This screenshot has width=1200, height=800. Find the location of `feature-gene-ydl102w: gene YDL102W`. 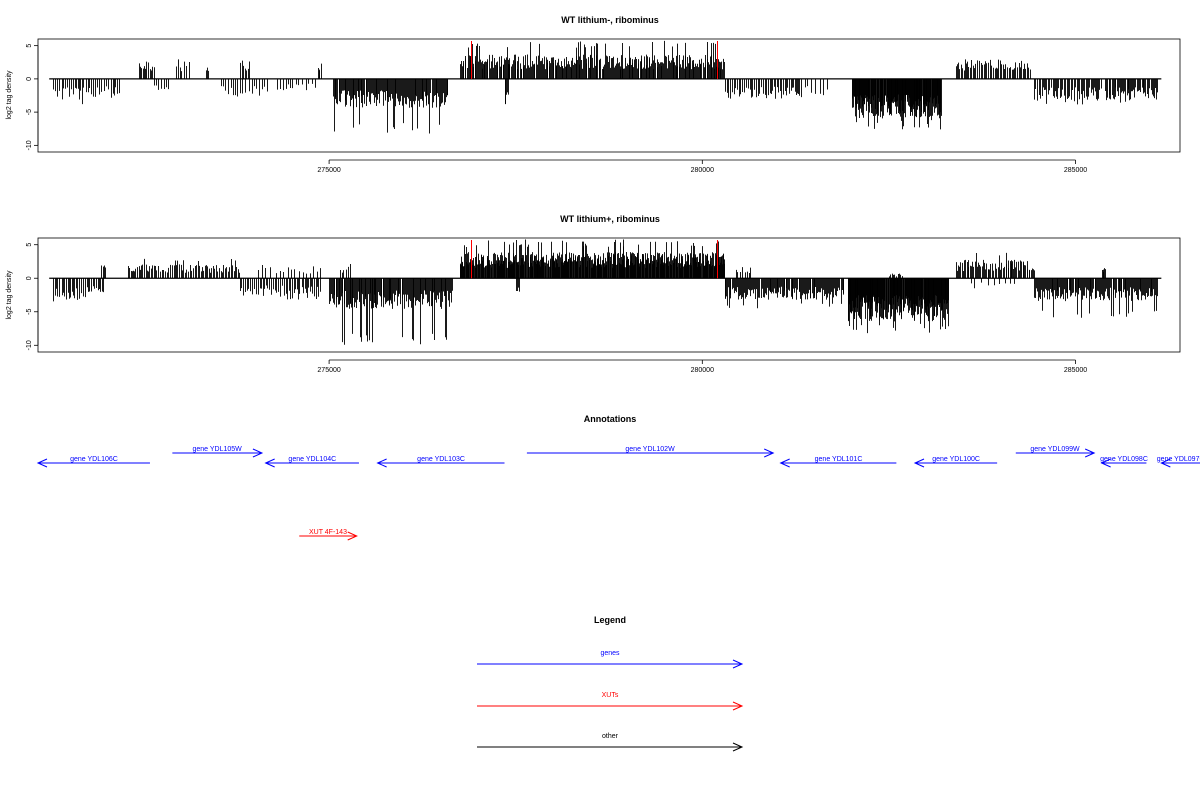

feature-gene-ydl102w: gene YDL102W is located at coordinates (650, 452).